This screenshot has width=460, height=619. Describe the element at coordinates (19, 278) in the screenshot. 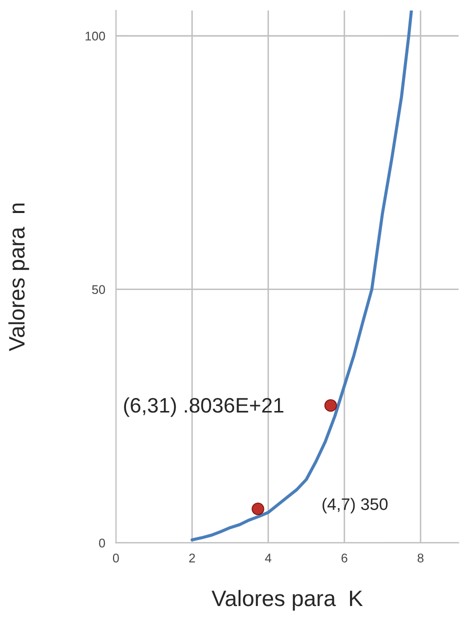

I see `y-axis-title: Valores para n` at that location.